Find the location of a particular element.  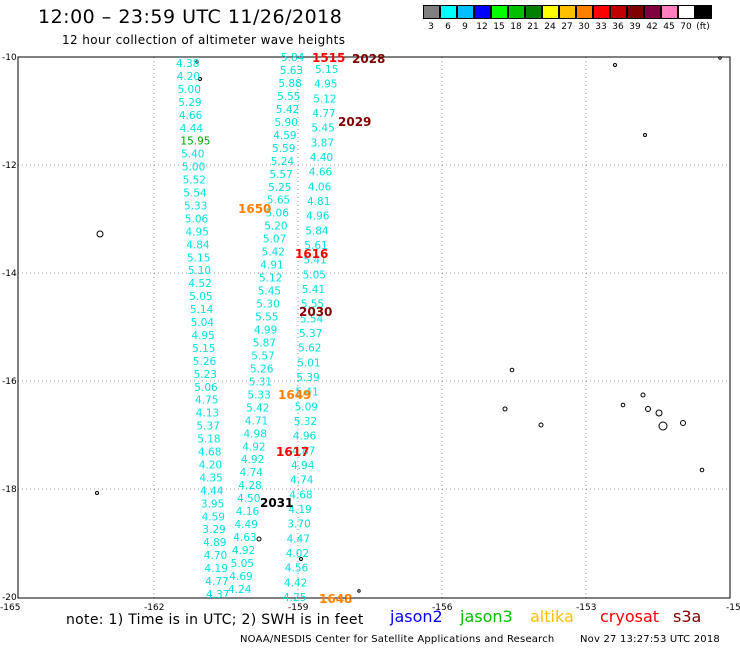

color-scale-label: 39 is located at coordinates (635, 27).